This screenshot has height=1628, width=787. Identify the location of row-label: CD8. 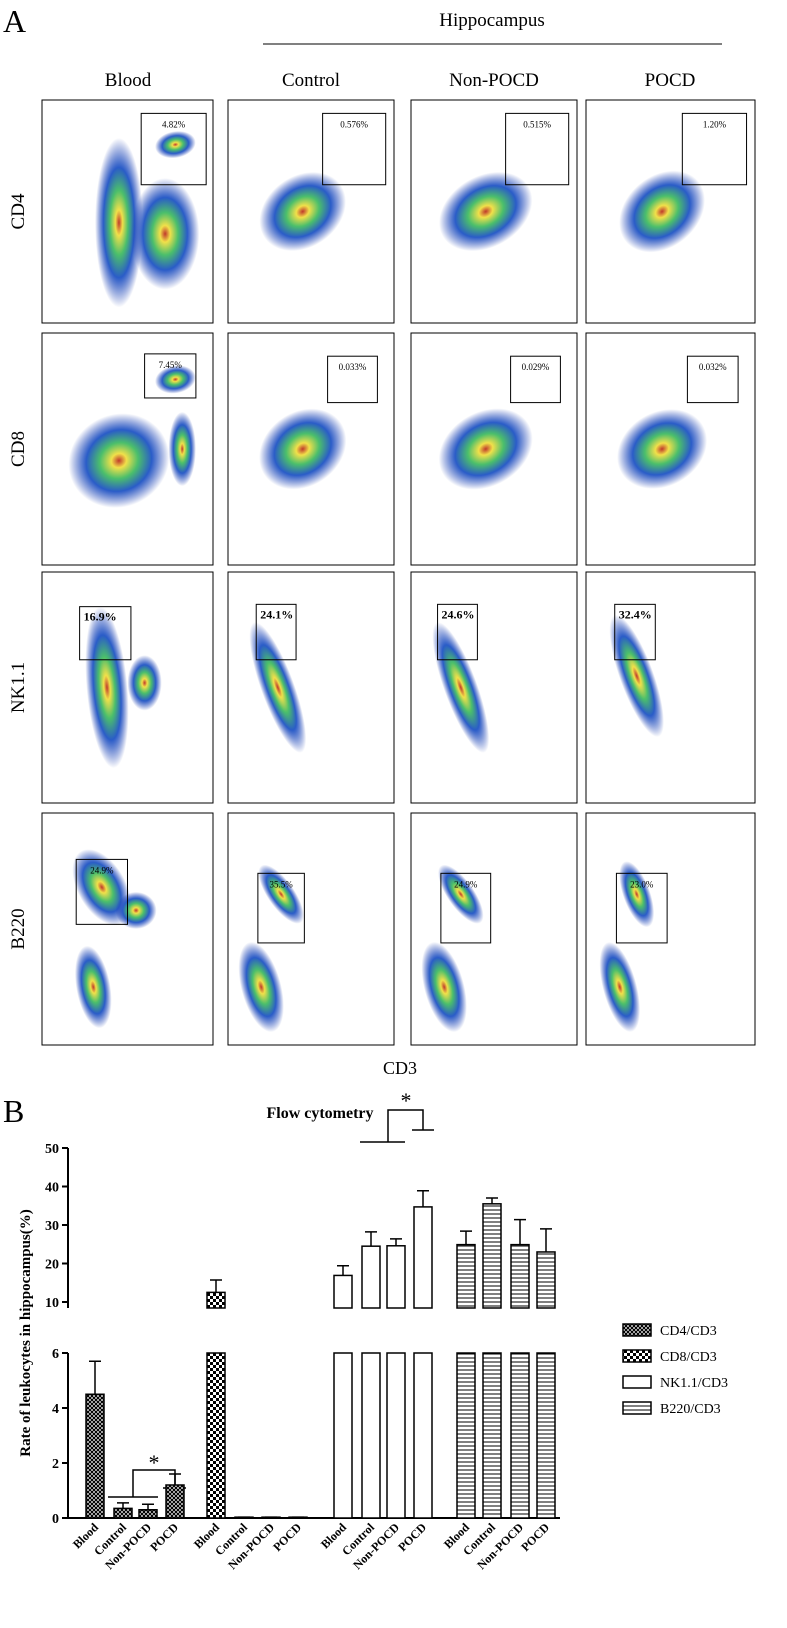
(18, 449).